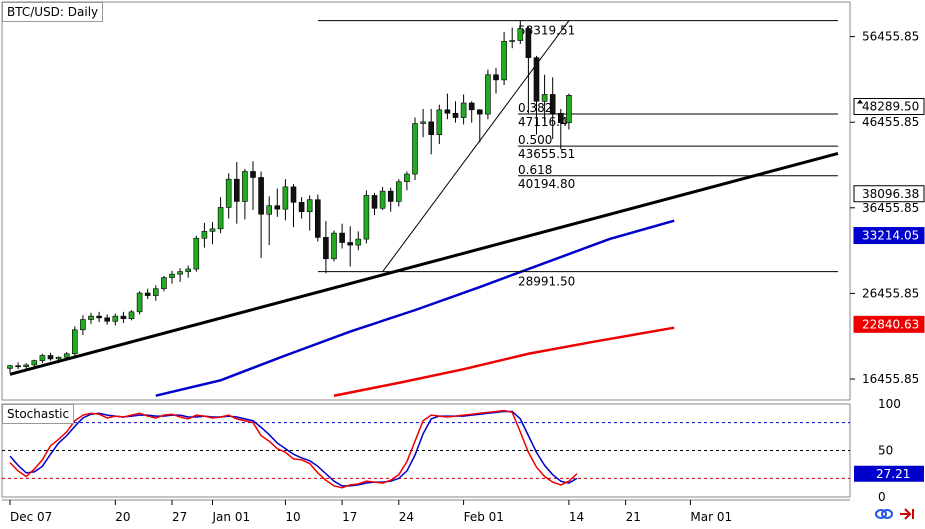 Image resolution: width=925 pixels, height=529 pixels. Describe the element at coordinates (889, 473) in the screenshot. I see `stochastic-value-tag` at that location.